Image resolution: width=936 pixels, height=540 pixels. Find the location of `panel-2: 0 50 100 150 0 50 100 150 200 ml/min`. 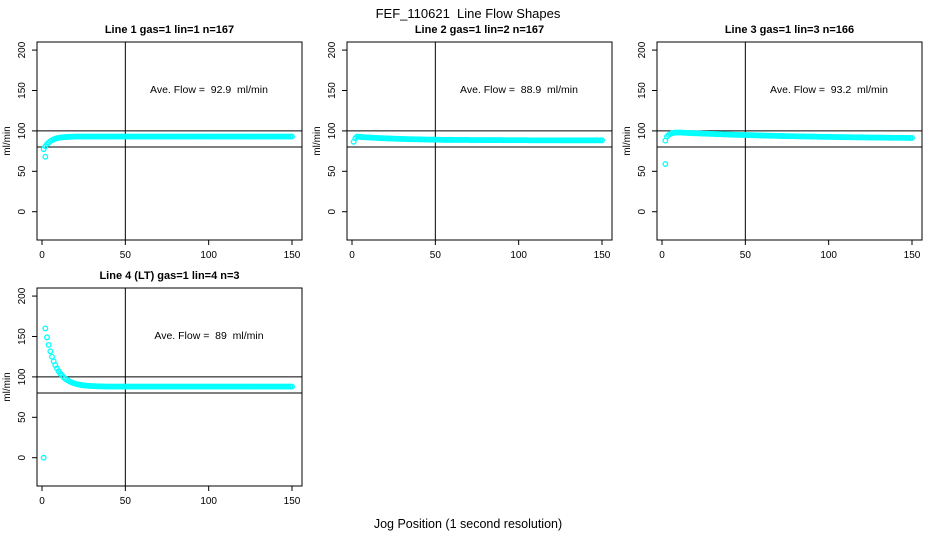

panel-2: 0 50 100 150 0 50 100 150 200 ml/min is located at coordinates (462, 151).